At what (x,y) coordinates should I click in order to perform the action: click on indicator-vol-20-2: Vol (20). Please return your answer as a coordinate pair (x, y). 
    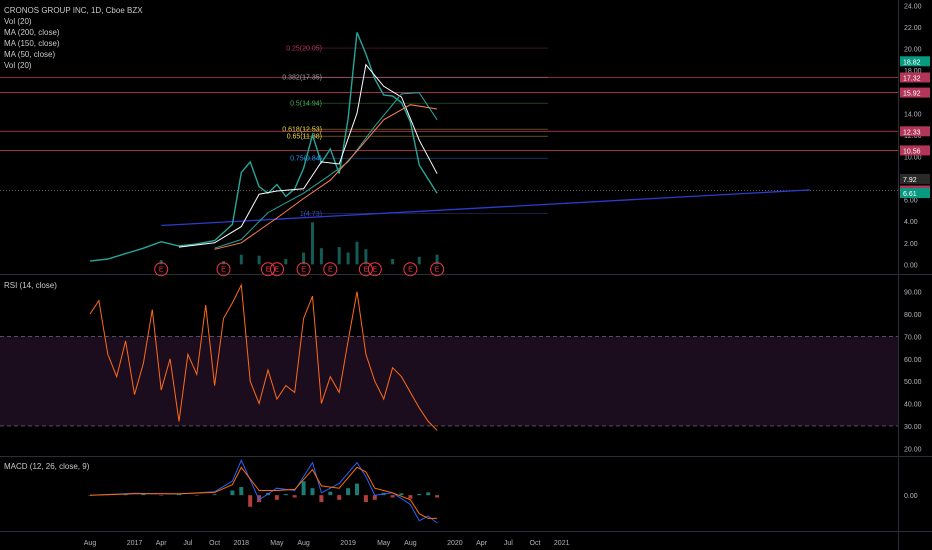
    Looking at the image, I should click on (18, 65).